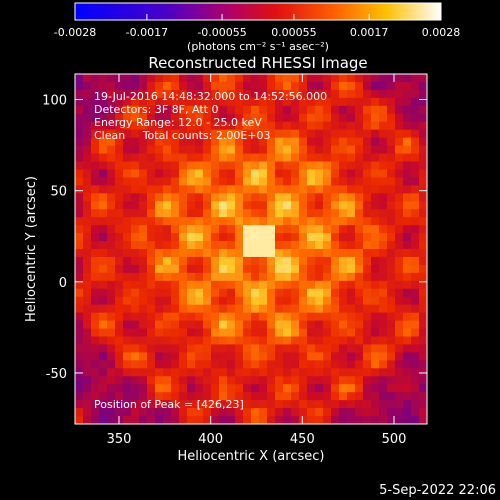  What do you see at coordinates (294, 32) in the screenshot?
I see `colorbar-tick-label: 0.00055` at bounding box center [294, 32].